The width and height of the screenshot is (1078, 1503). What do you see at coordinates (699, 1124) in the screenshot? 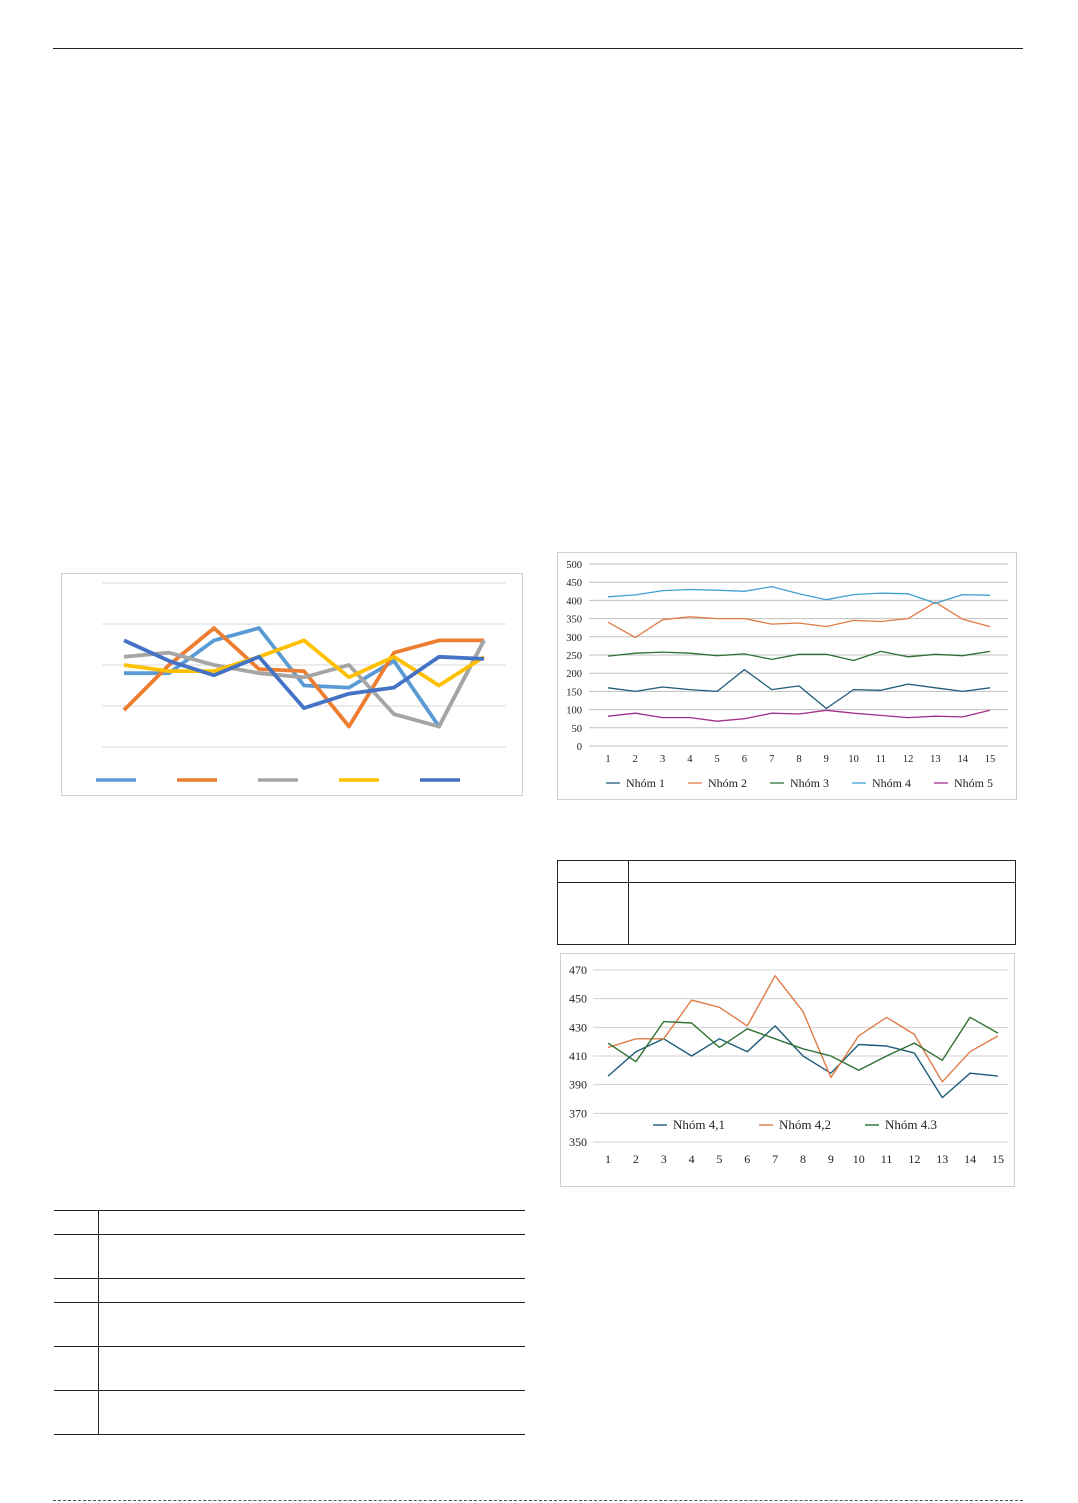
I see `legend-label: Nhóm 4,1` at bounding box center [699, 1124].